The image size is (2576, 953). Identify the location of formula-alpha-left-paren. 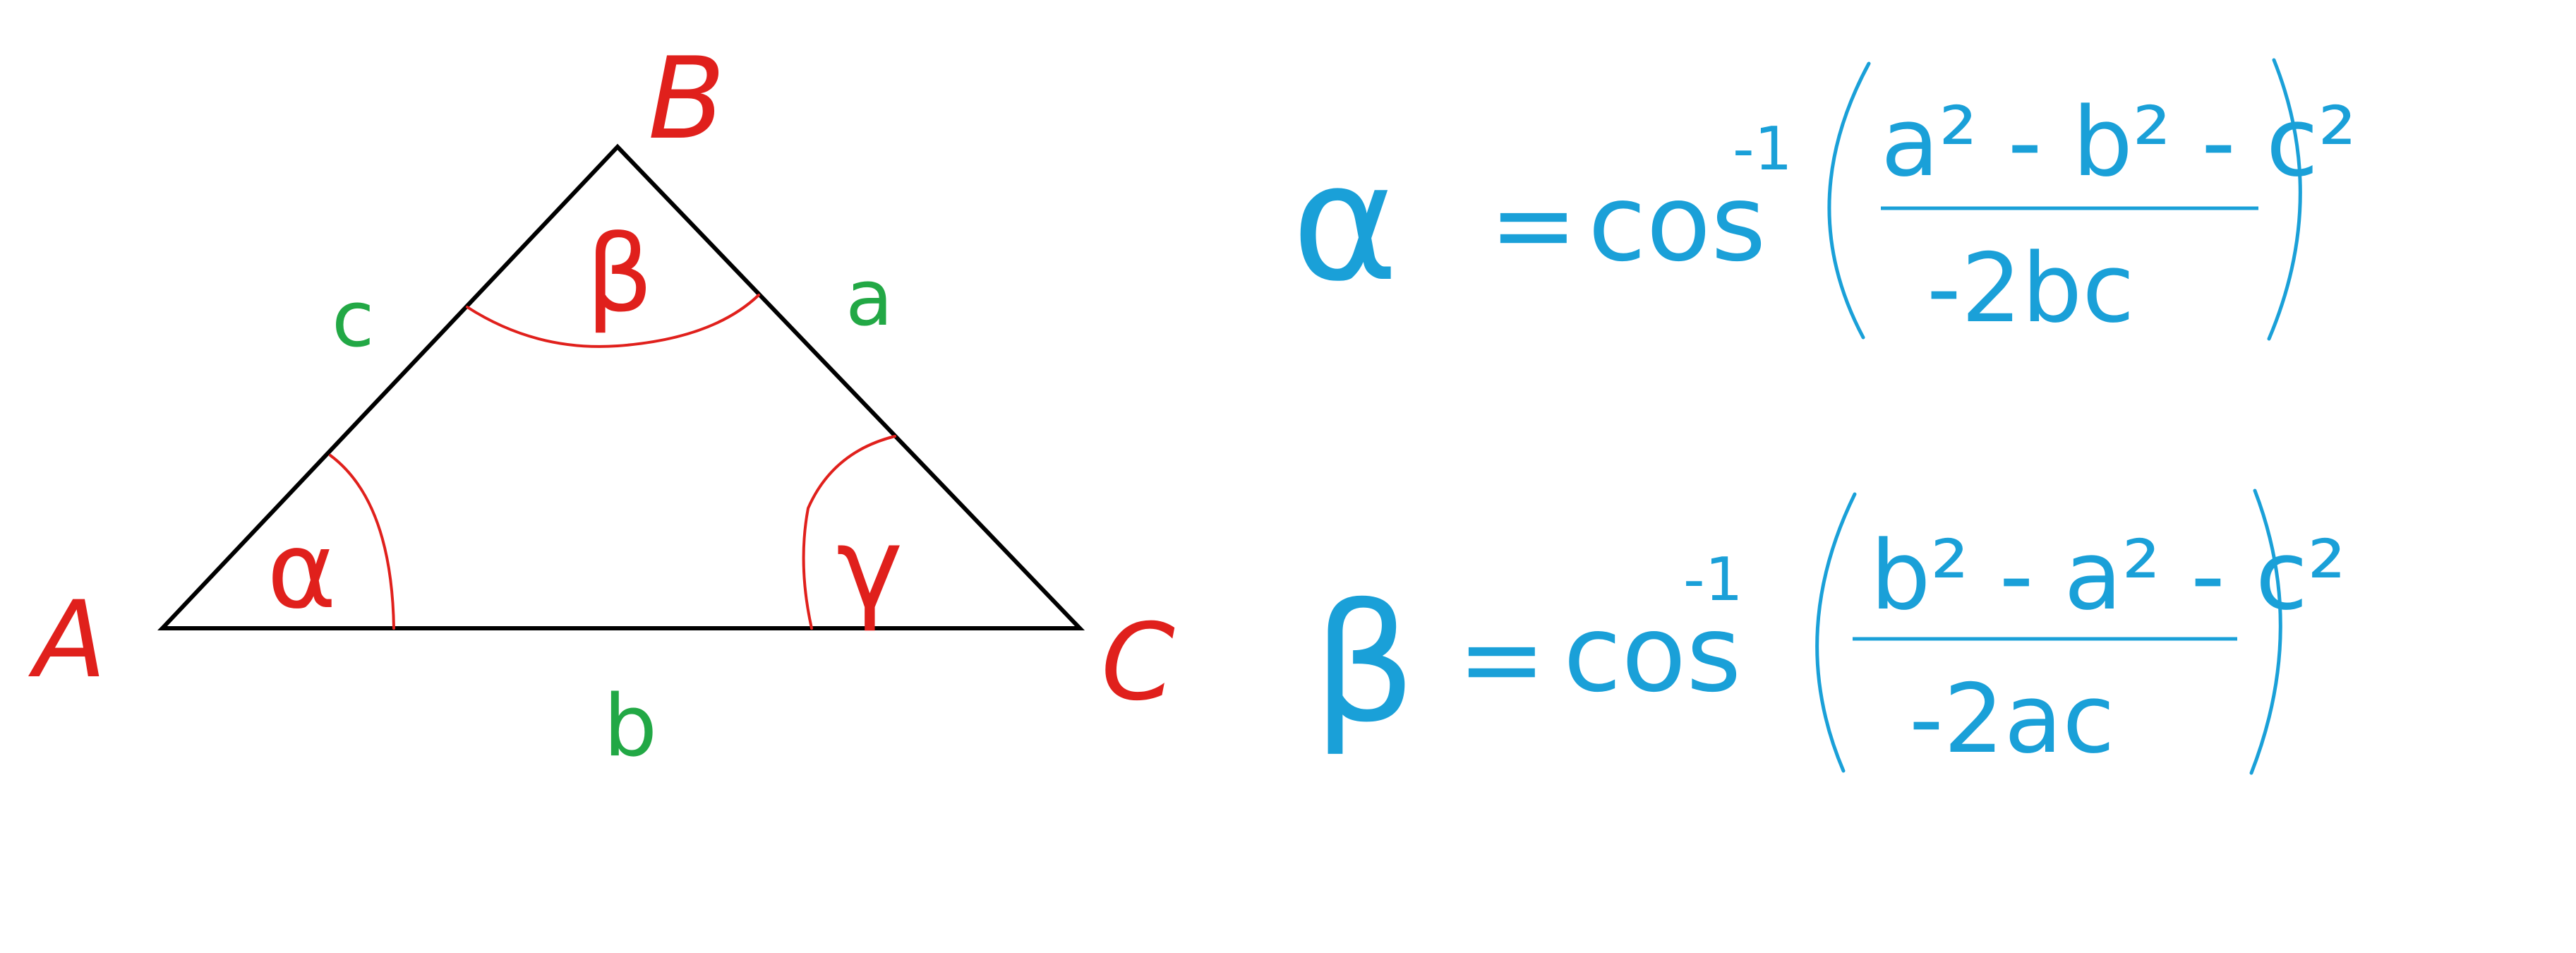
(1849, 200).